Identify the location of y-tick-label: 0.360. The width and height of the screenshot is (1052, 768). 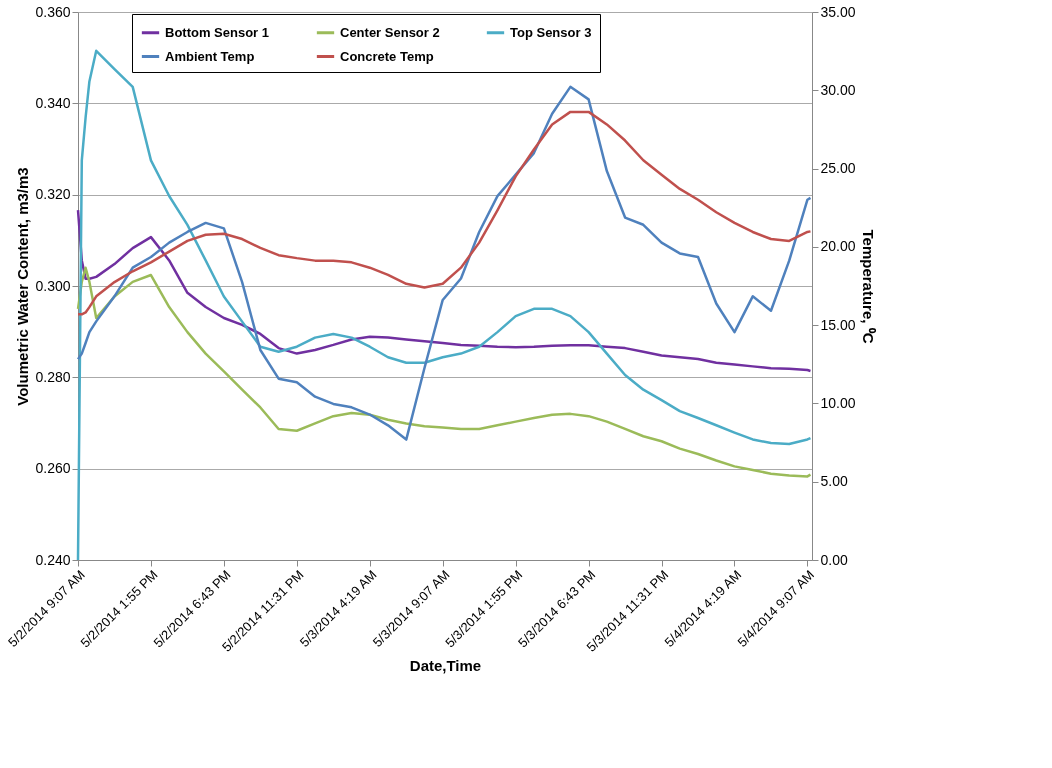
(53, 11).